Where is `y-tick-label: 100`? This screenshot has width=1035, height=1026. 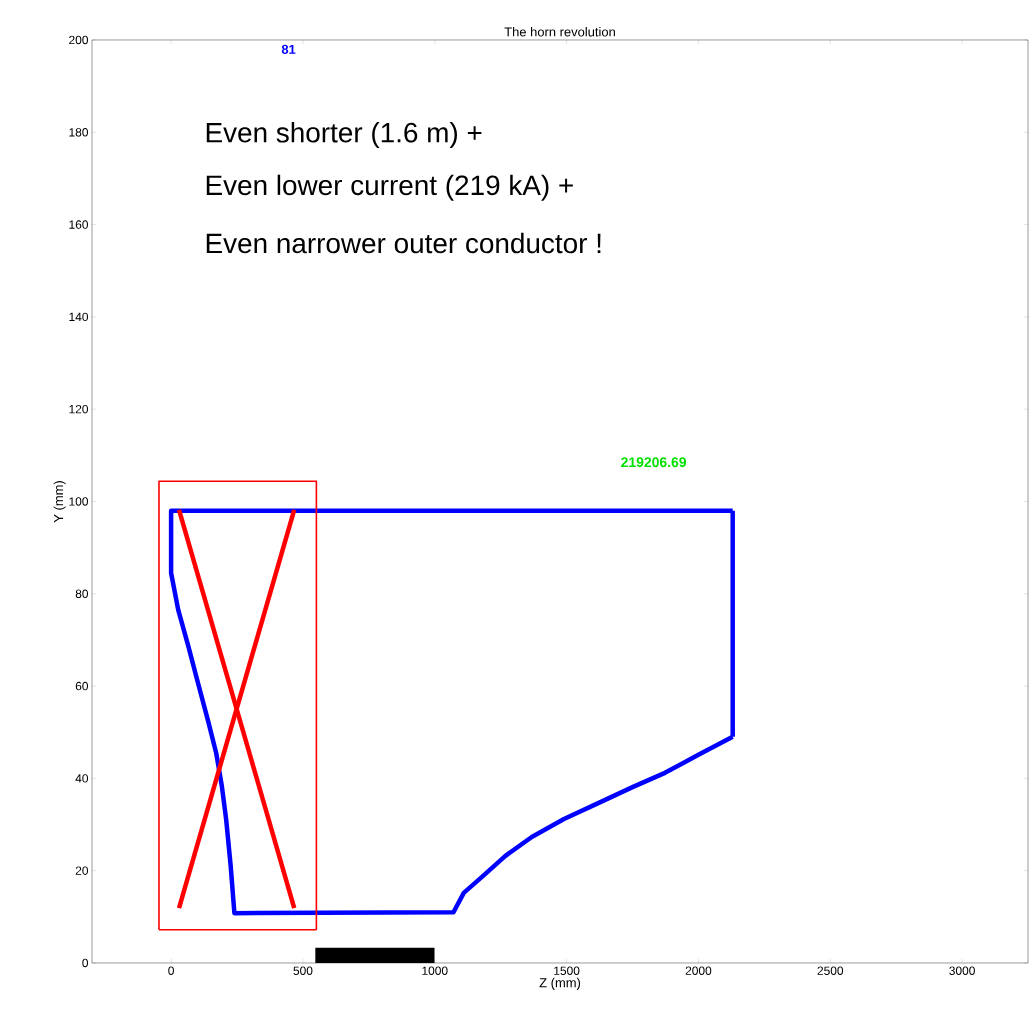 y-tick-label: 100 is located at coordinates (79, 501).